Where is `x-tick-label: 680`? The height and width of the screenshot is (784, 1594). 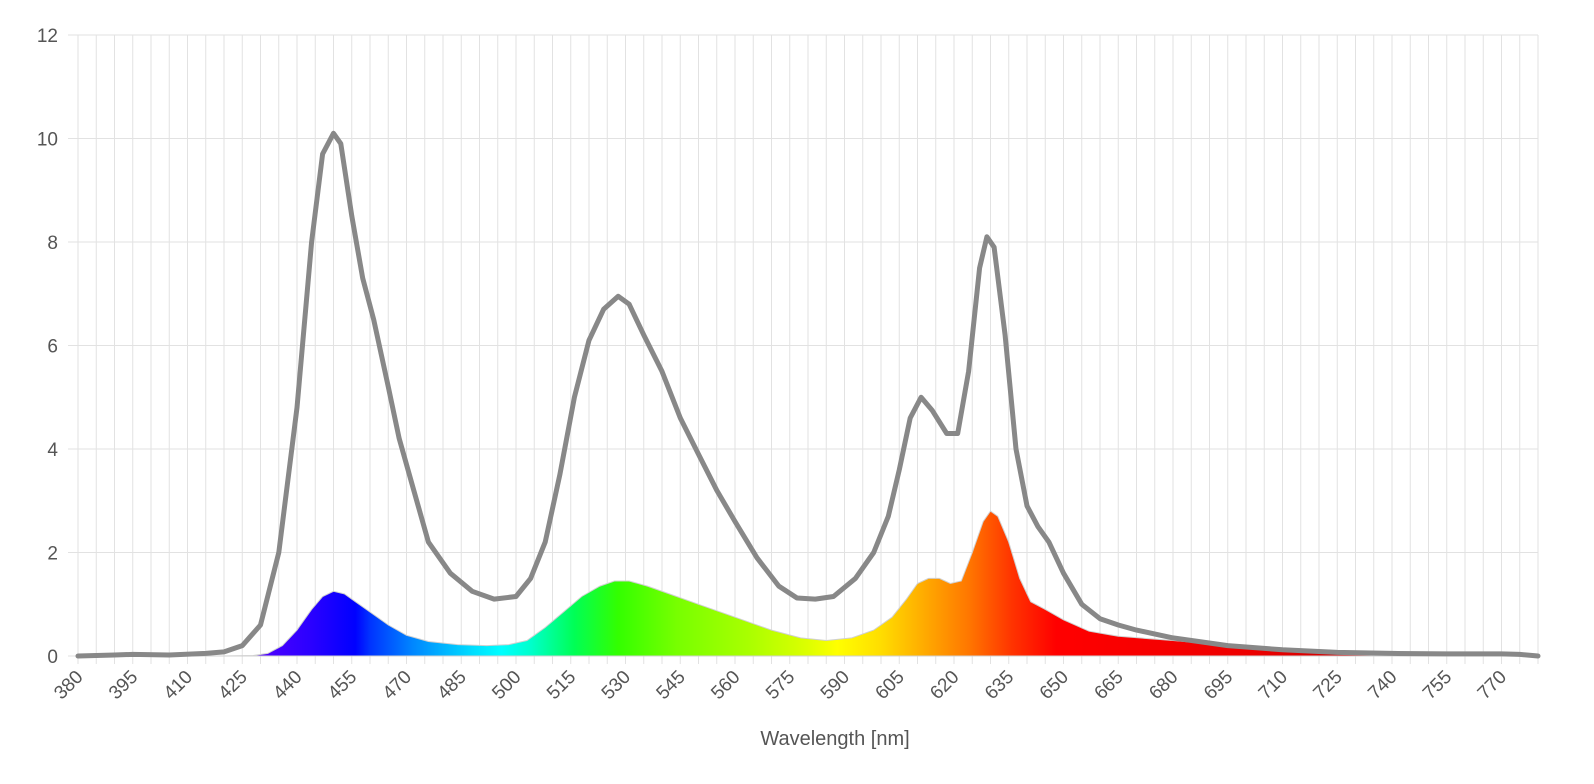 x-tick-label: 680 is located at coordinates (1163, 685).